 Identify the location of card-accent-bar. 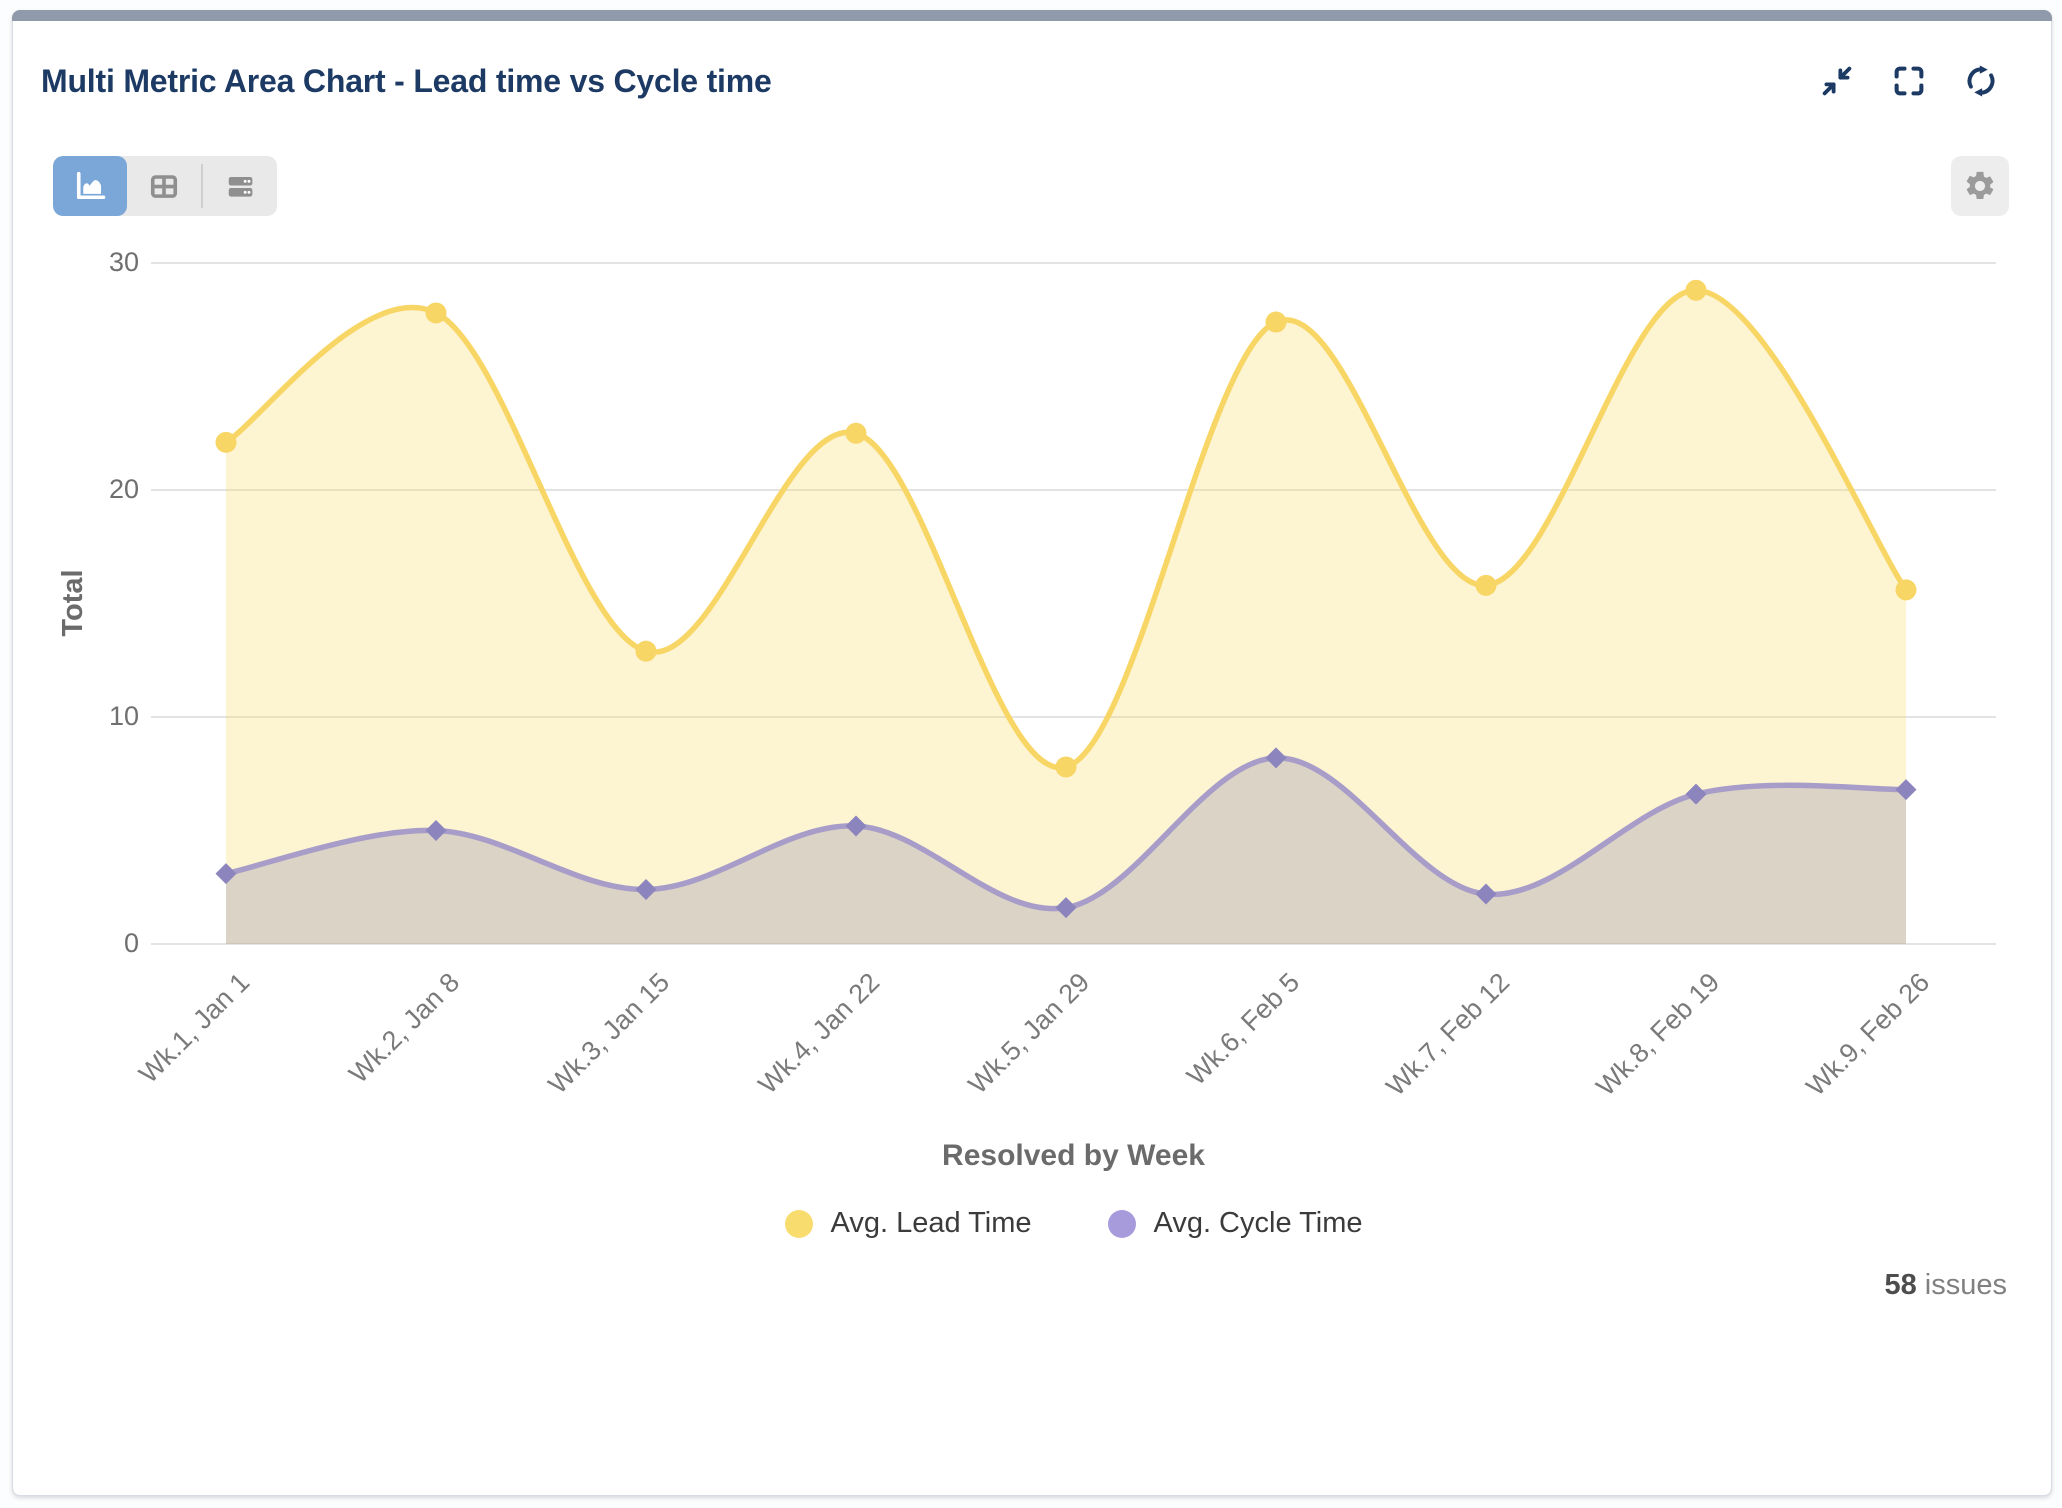
(1032, 15).